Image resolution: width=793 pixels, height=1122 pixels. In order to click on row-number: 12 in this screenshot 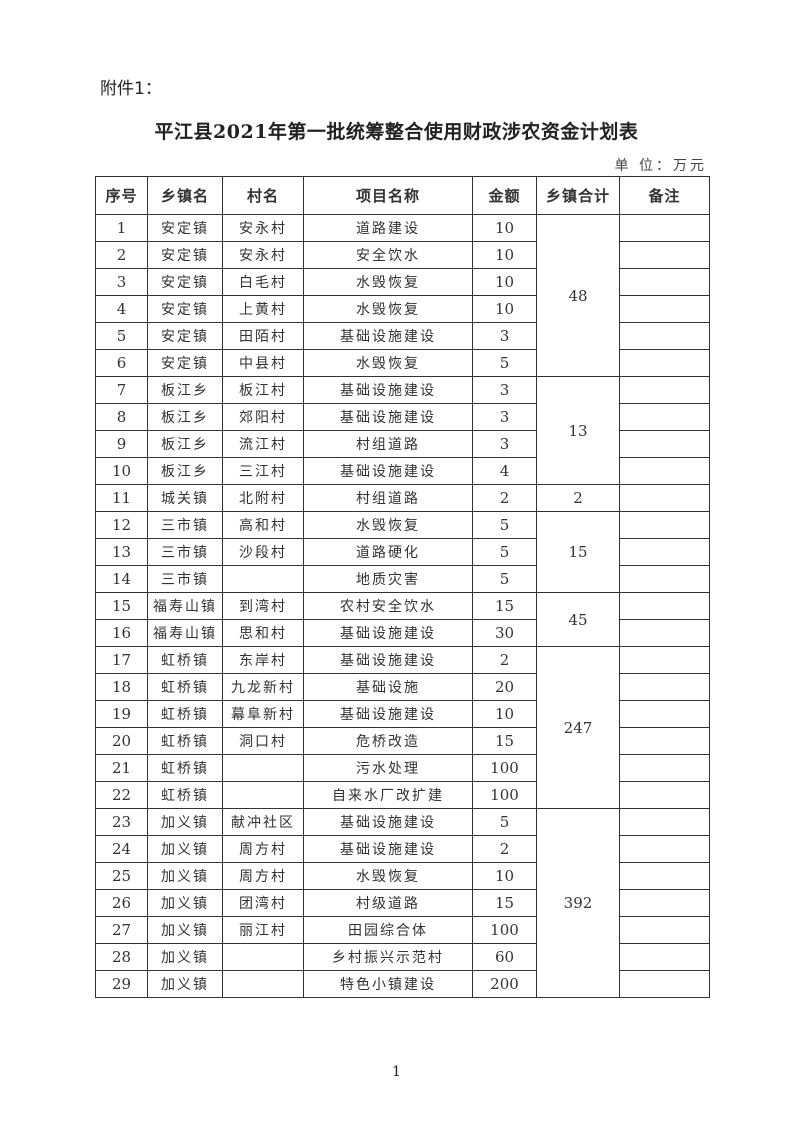, I will do `click(121, 525)`.